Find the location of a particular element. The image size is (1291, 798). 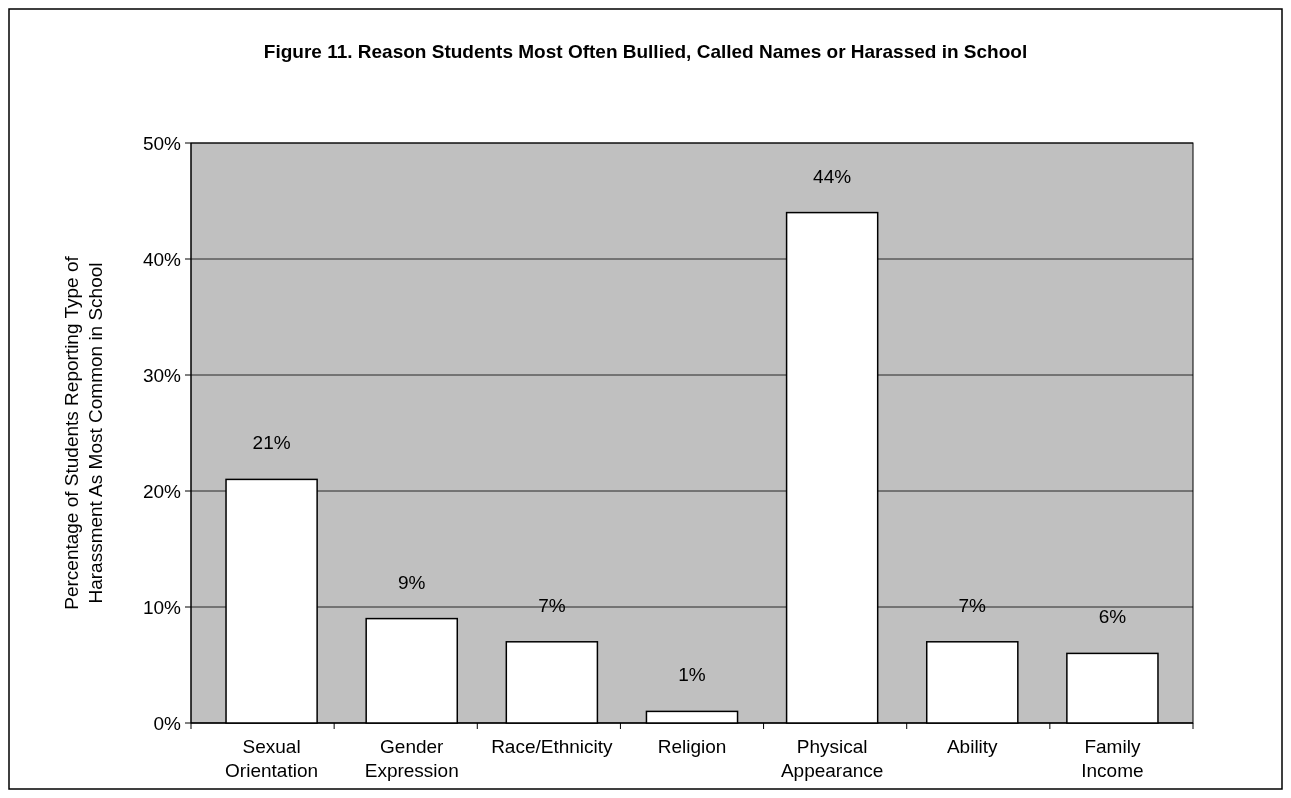

y-tick-label: 20% is located at coordinates (162, 491).